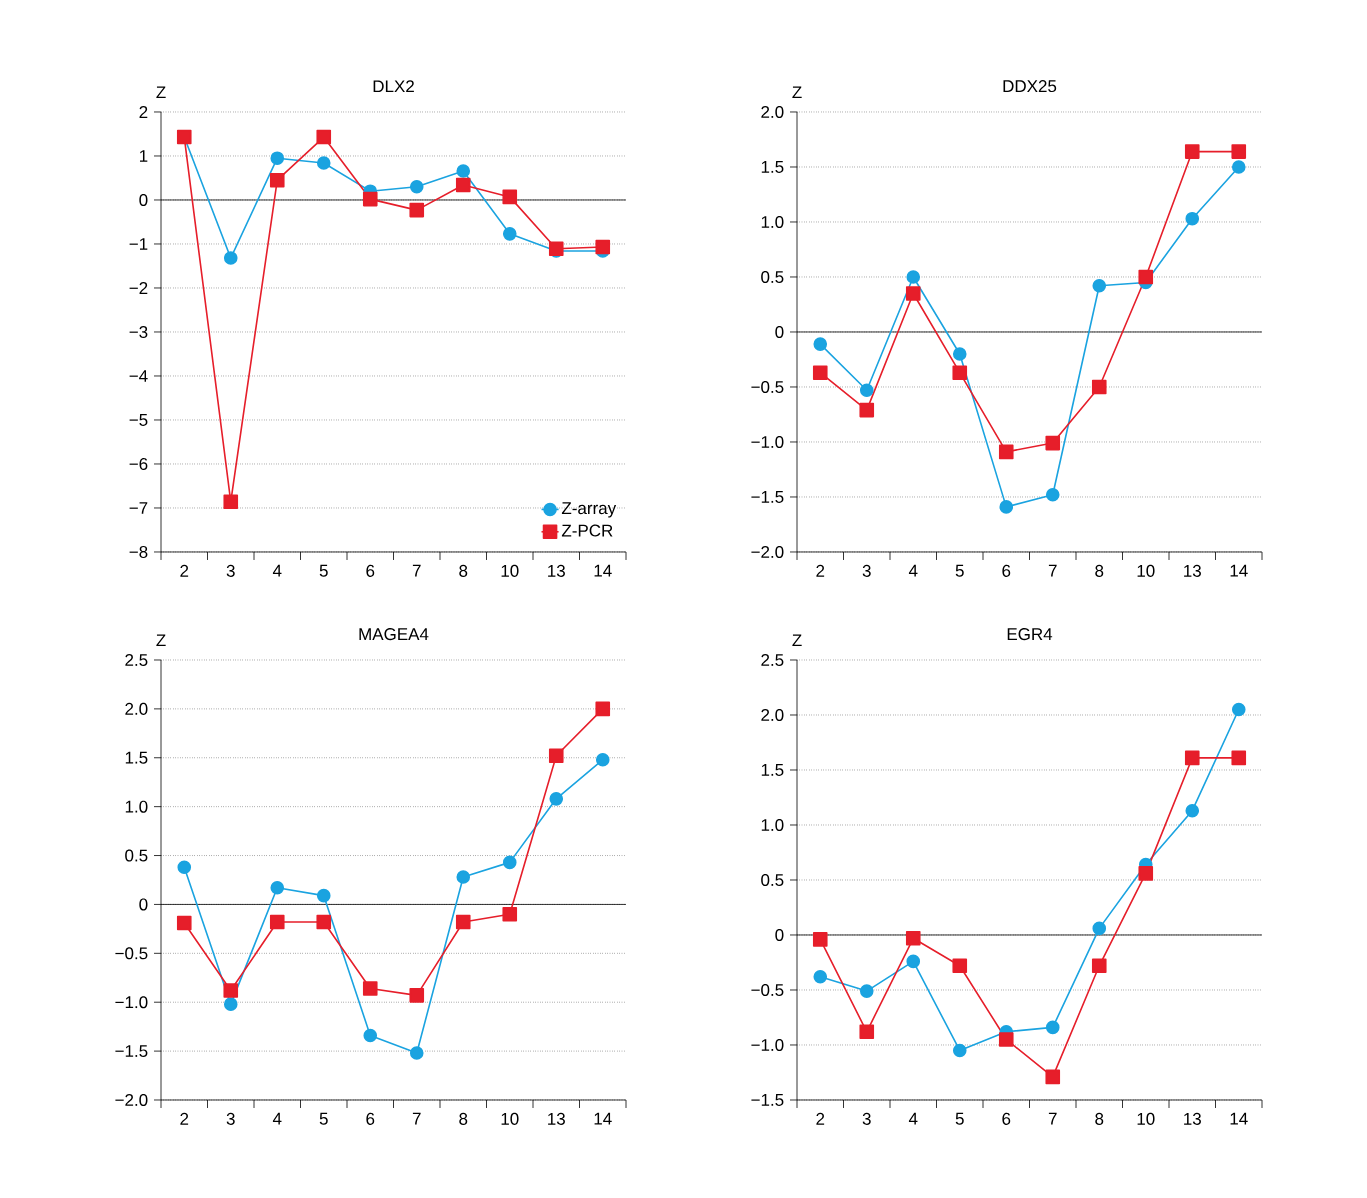 The image size is (1367, 1198). What do you see at coordinates (587, 530) in the screenshot?
I see `legend-label: Z-PCR` at bounding box center [587, 530].